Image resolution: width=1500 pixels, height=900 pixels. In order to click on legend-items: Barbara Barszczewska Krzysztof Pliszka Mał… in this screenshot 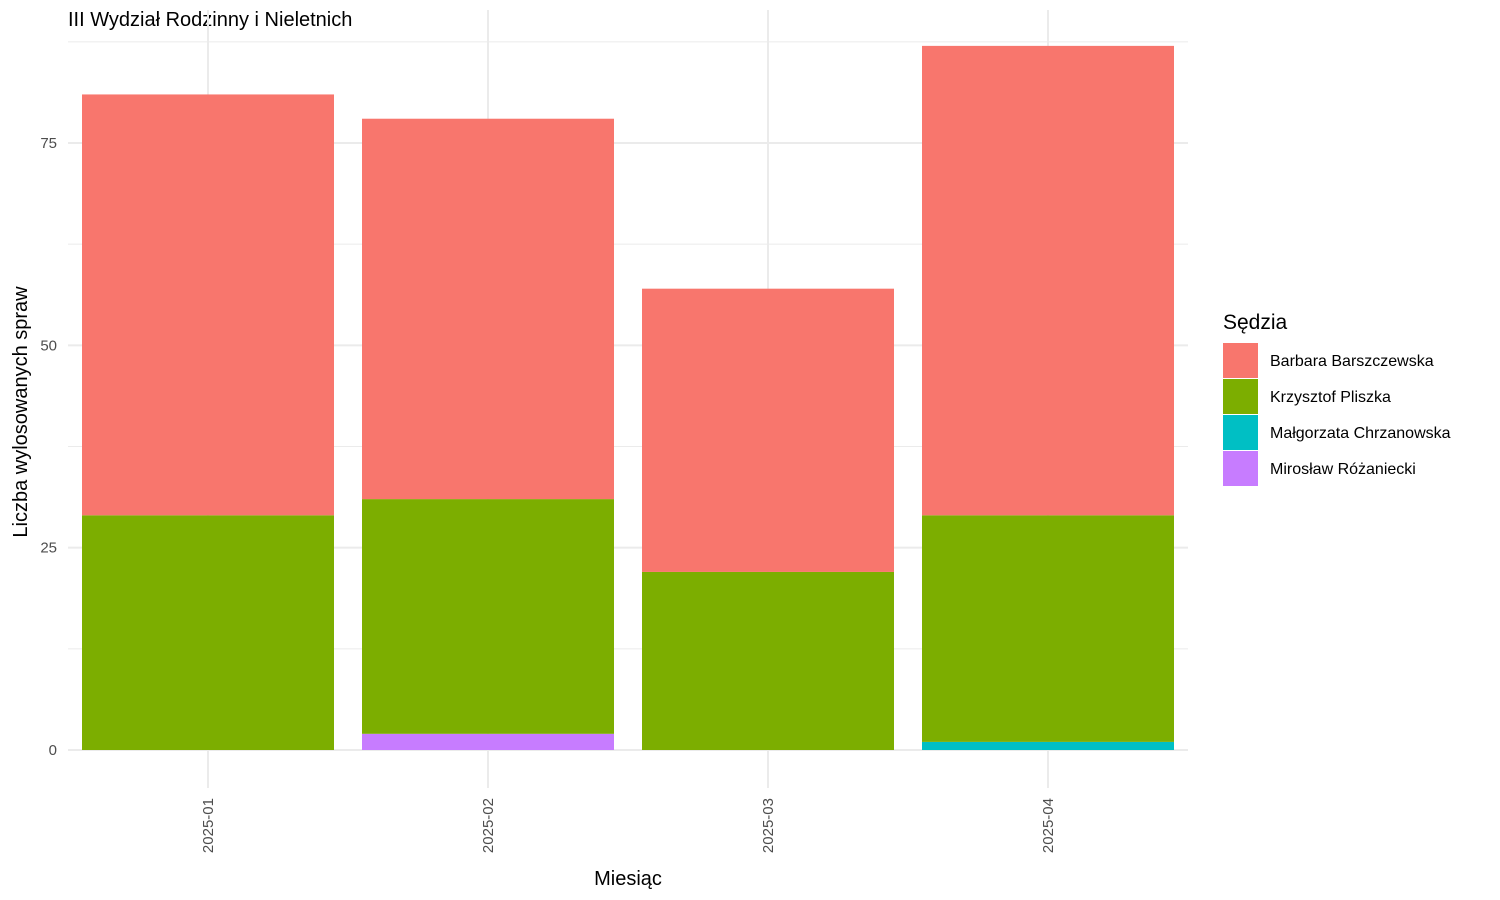, I will do `click(1337, 414)`.